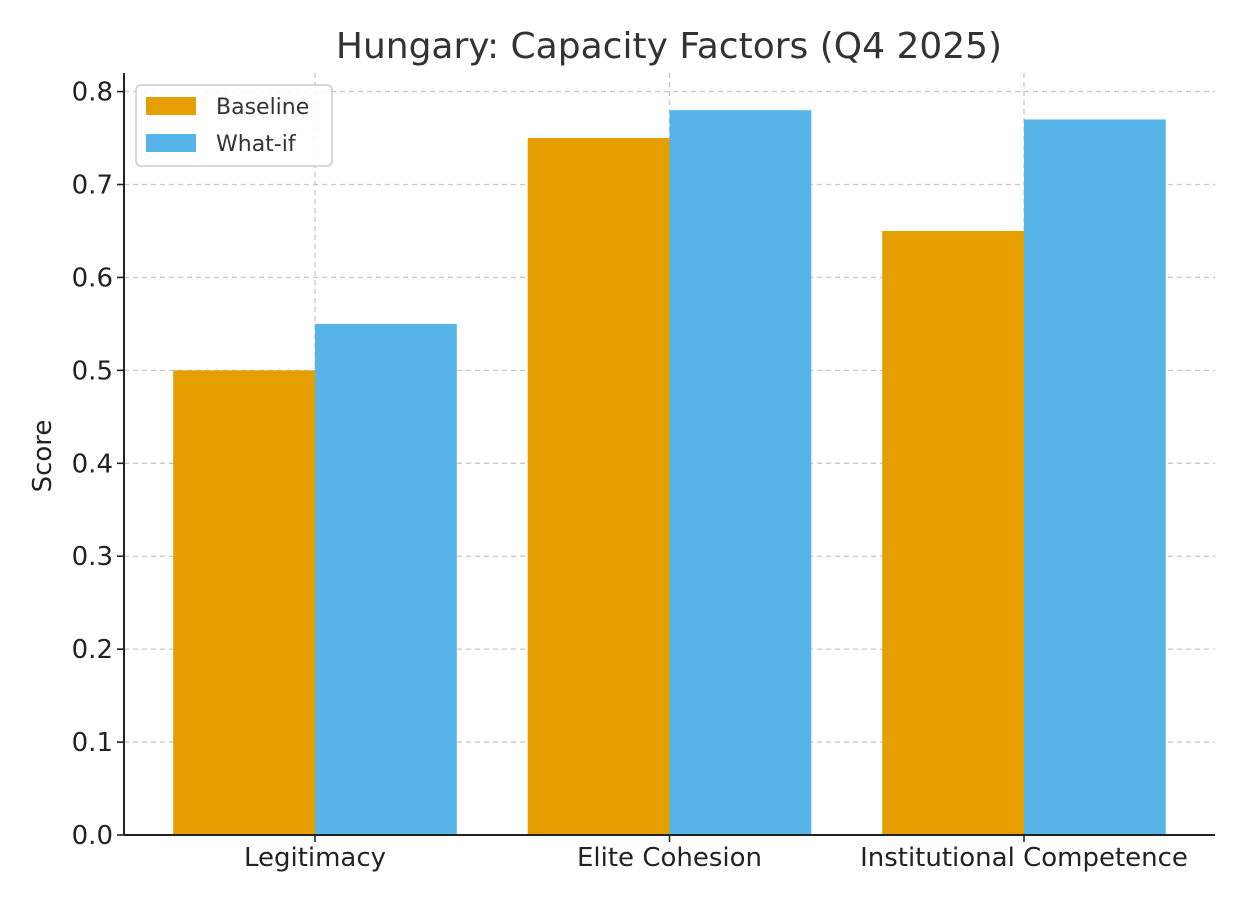 Image resolution: width=1260 pixels, height=900 pixels. What do you see at coordinates (234, 125) in the screenshot?
I see `legend: Baseline What-if` at bounding box center [234, 125].